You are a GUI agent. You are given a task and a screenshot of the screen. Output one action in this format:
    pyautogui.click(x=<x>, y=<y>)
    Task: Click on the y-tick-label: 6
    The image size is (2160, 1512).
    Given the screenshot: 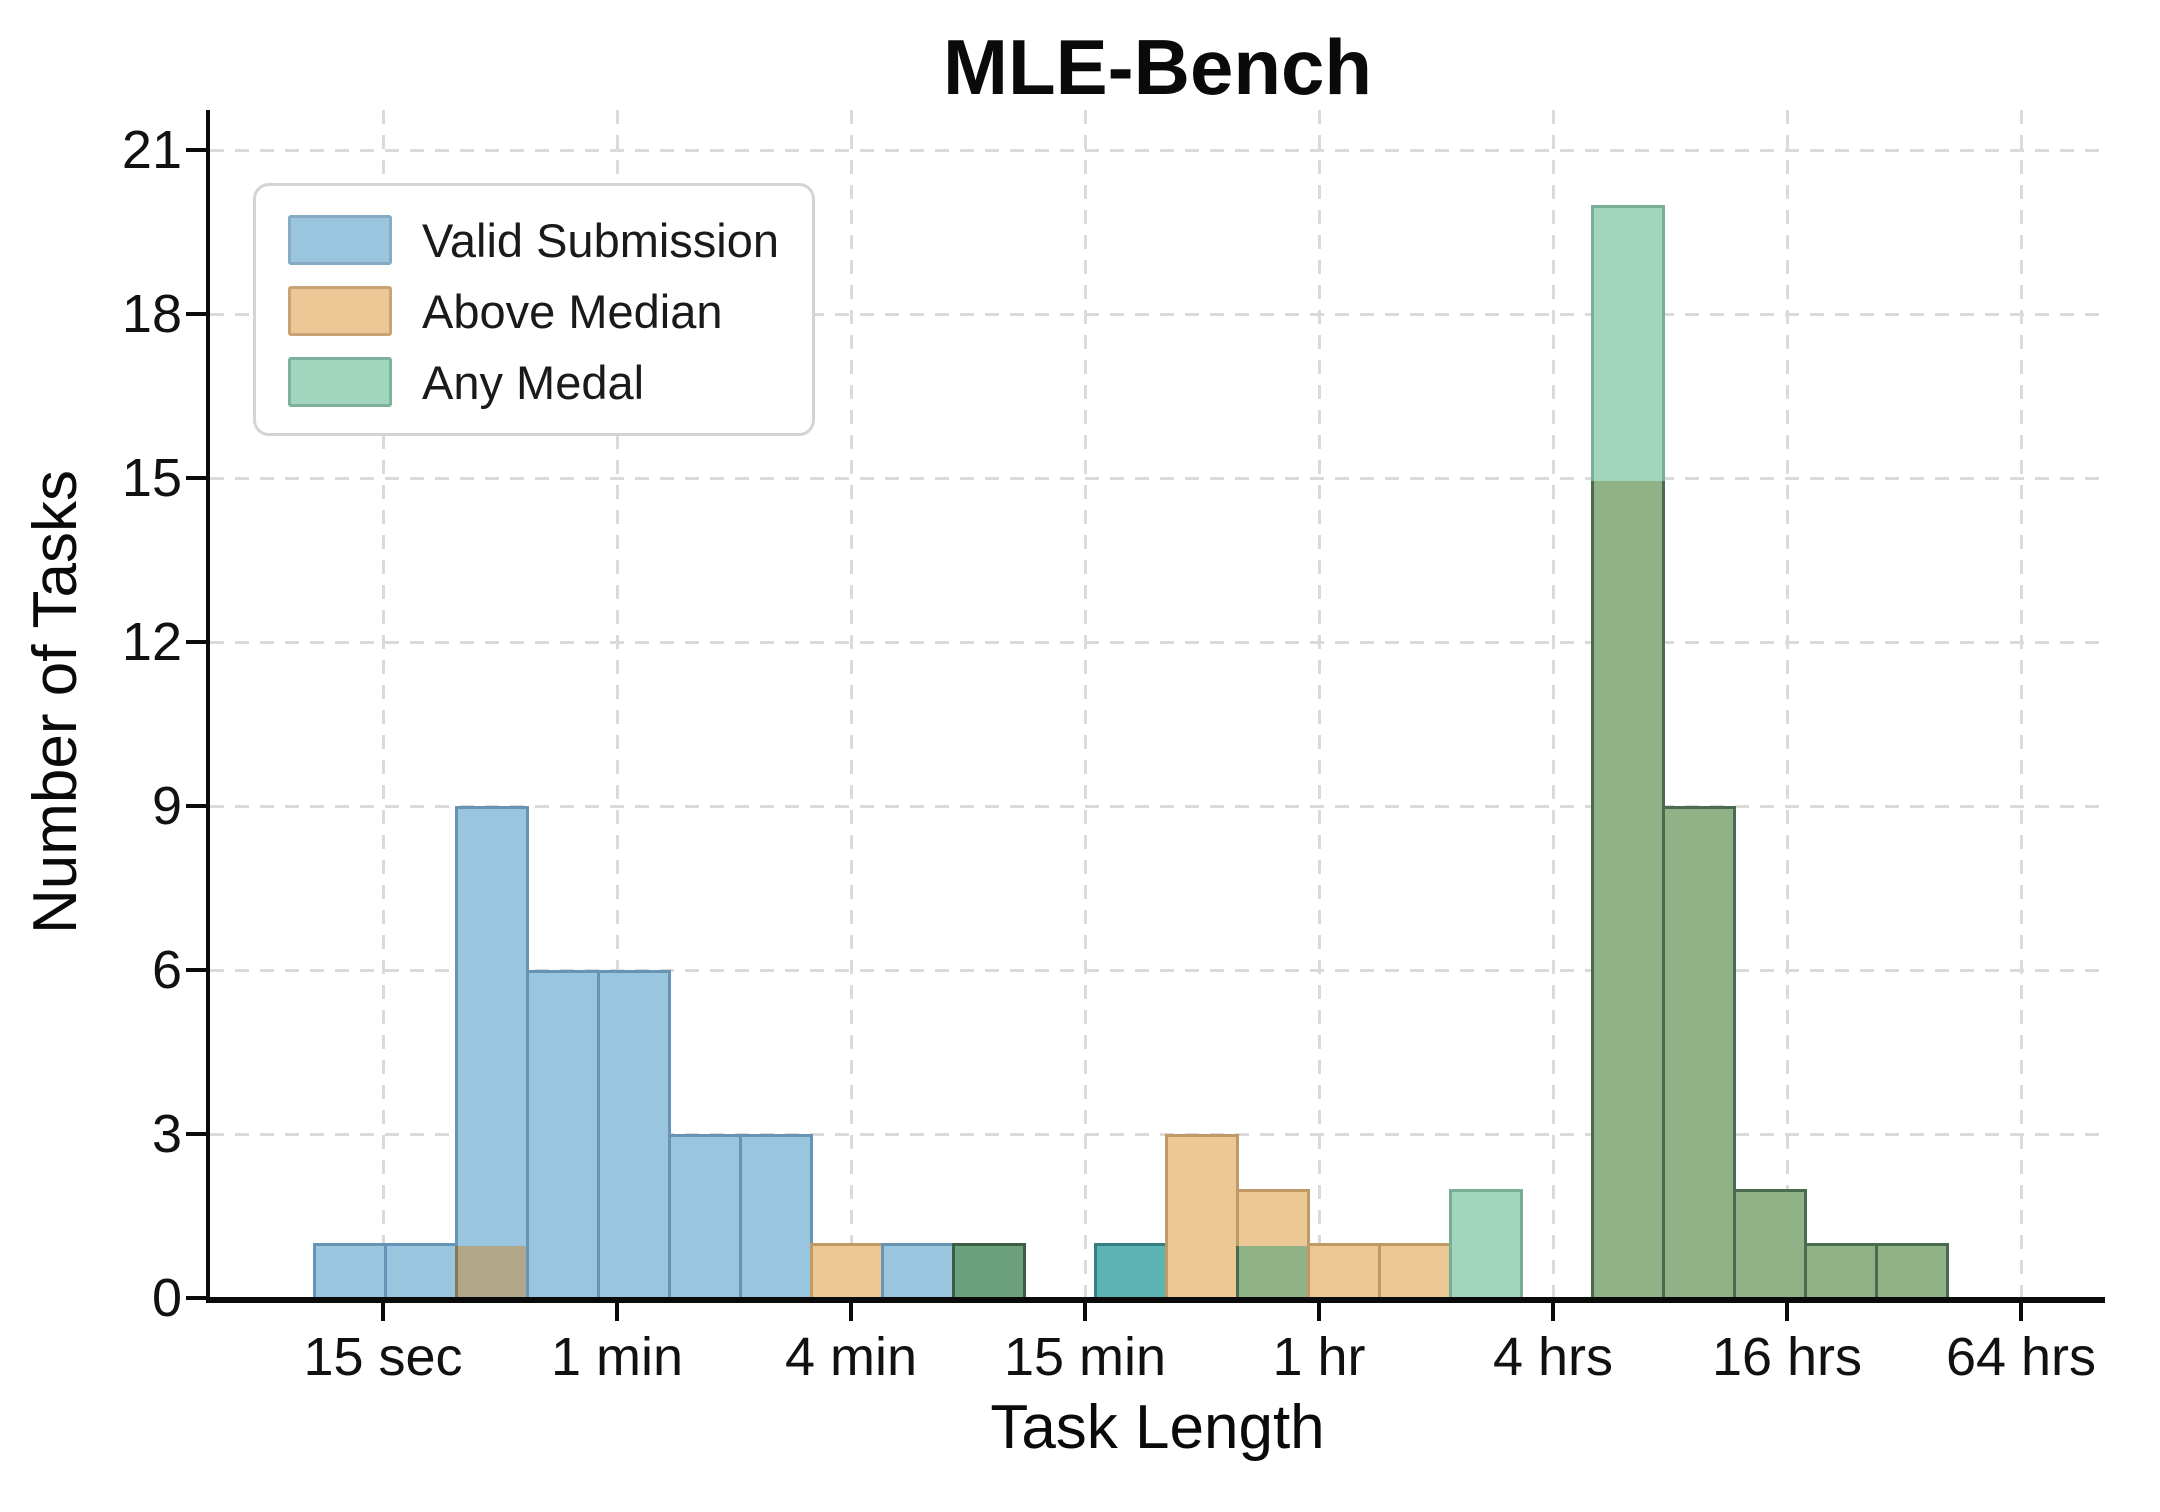 What is the action you would take?
    pyautogui.click(x=166, y=970)
    